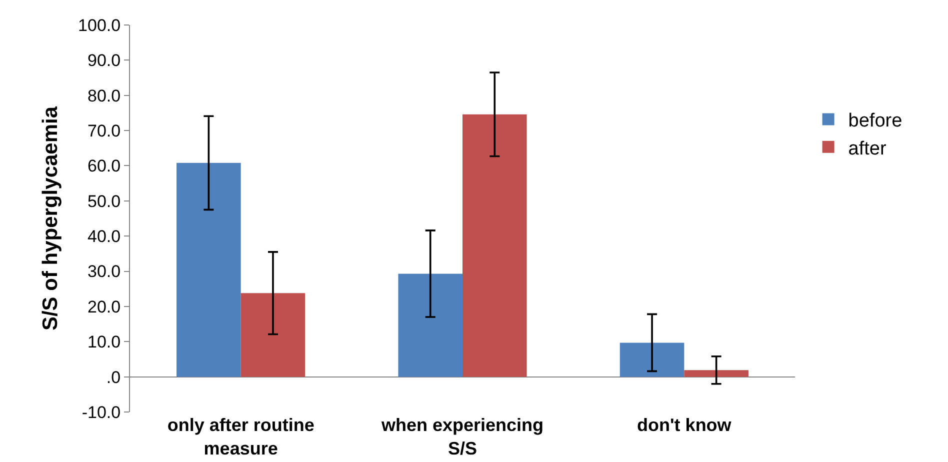 Image resolution: width=948 pixels, height=462 pixels. I want to click on x-tick-label: only after routine measure, so click(240, 436).